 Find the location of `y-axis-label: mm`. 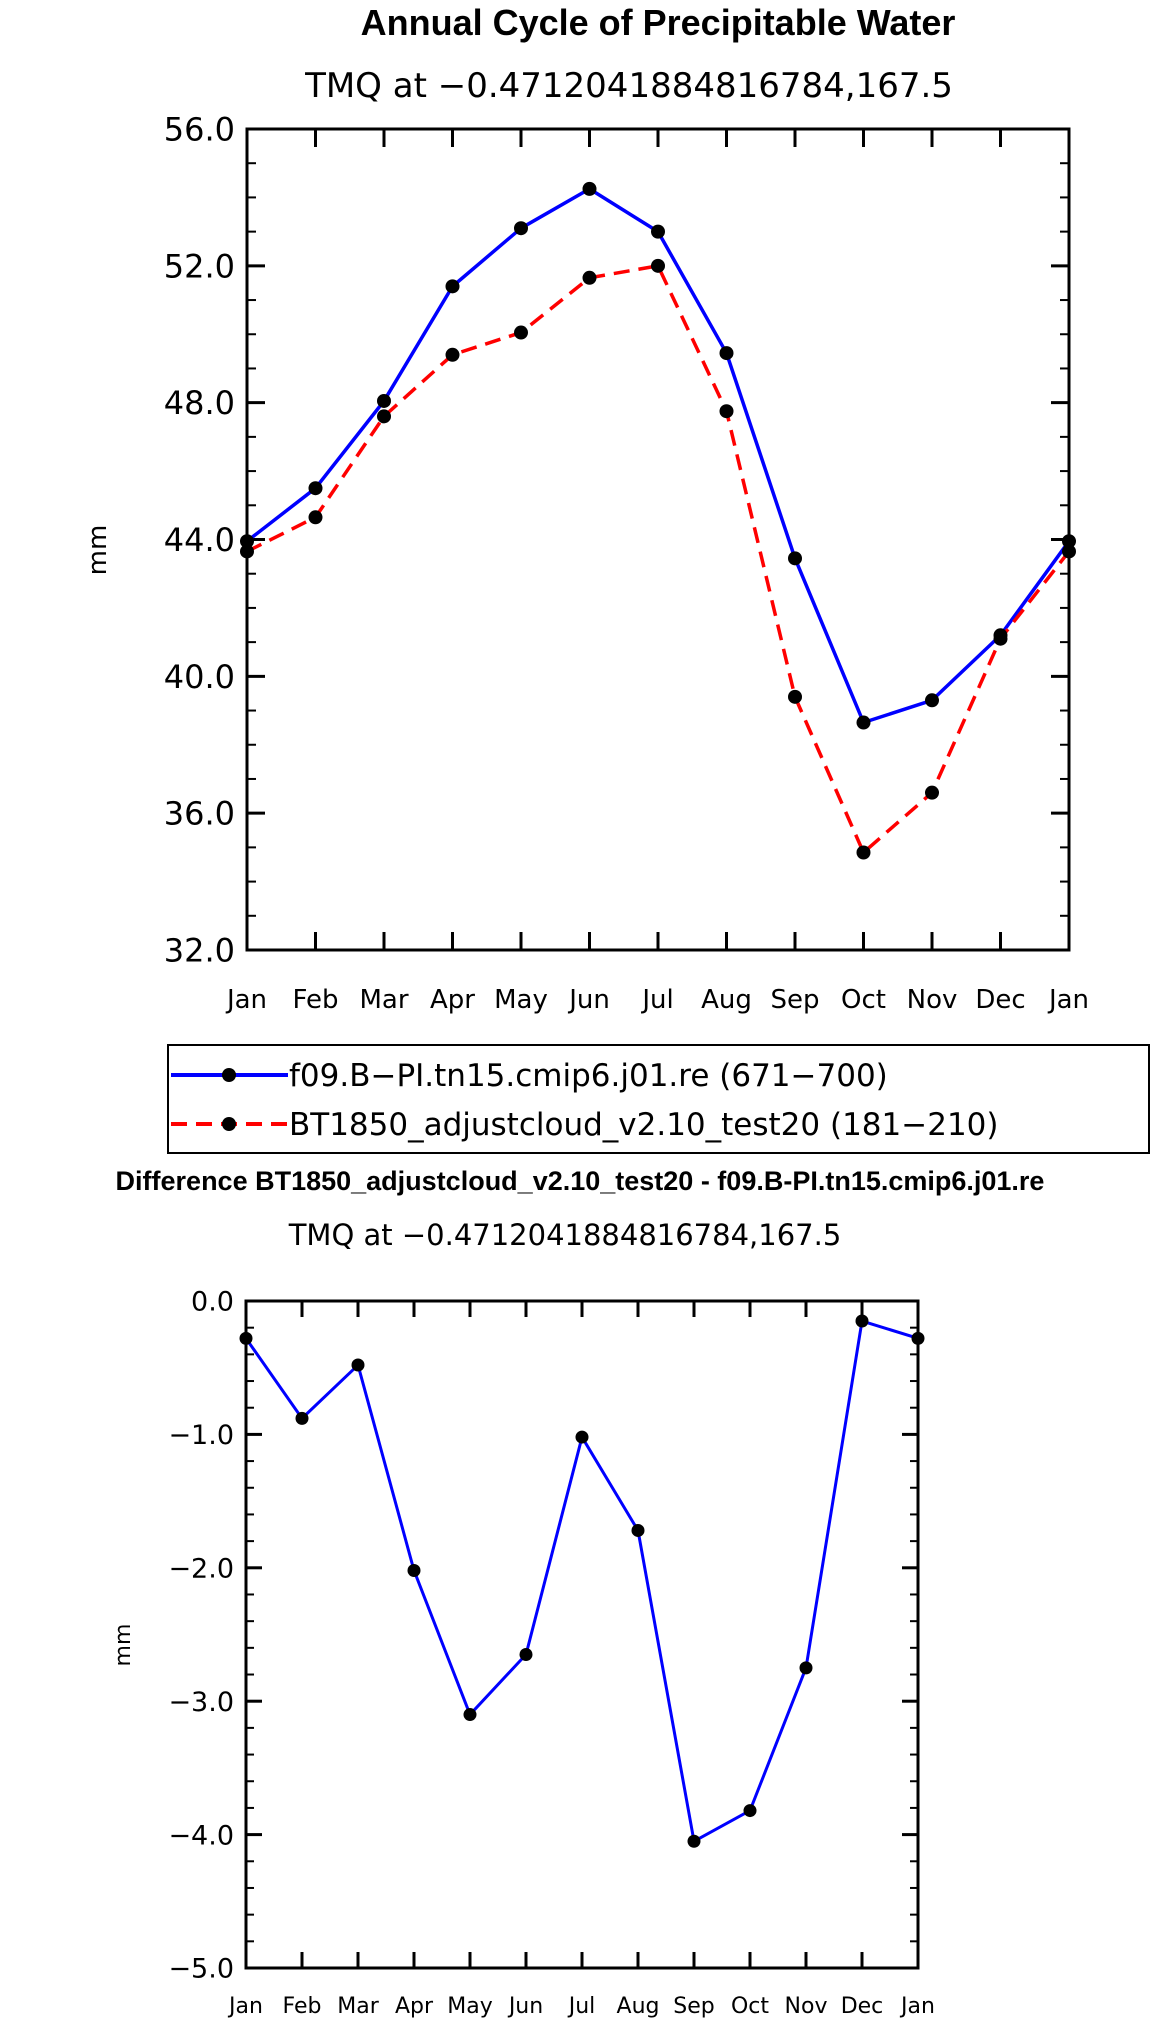

y-axis-label: mm is located at coordinates (98, 550).